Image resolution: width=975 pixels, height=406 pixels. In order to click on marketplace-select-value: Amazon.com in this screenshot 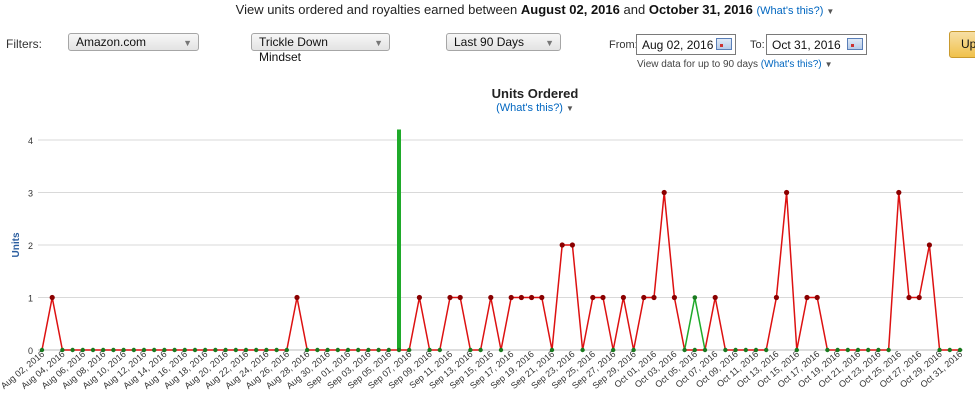, I will do `click(111, 42)`.